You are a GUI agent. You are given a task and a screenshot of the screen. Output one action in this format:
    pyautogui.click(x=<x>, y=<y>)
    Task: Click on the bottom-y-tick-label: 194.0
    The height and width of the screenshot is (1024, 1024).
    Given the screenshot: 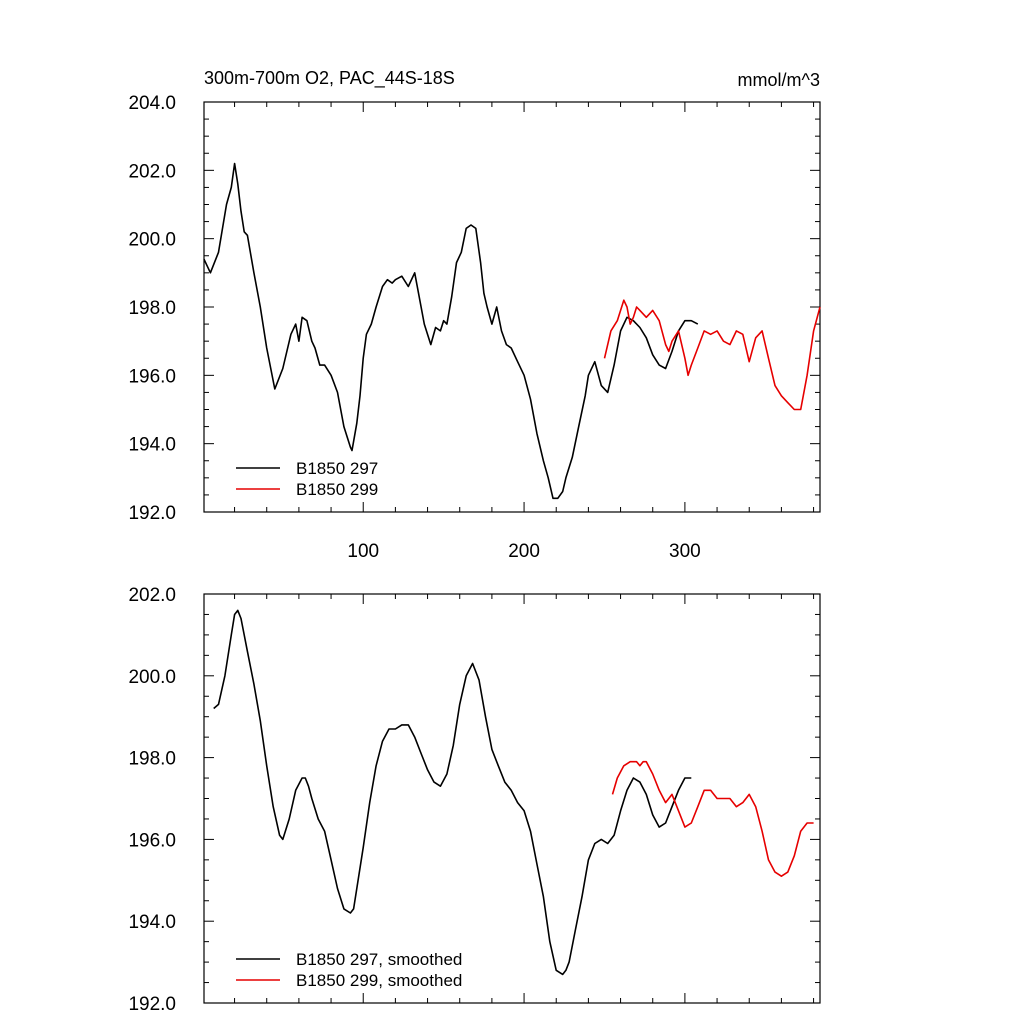 What is the action you would take?
    pyautogui.click(x=152, y=922)
    